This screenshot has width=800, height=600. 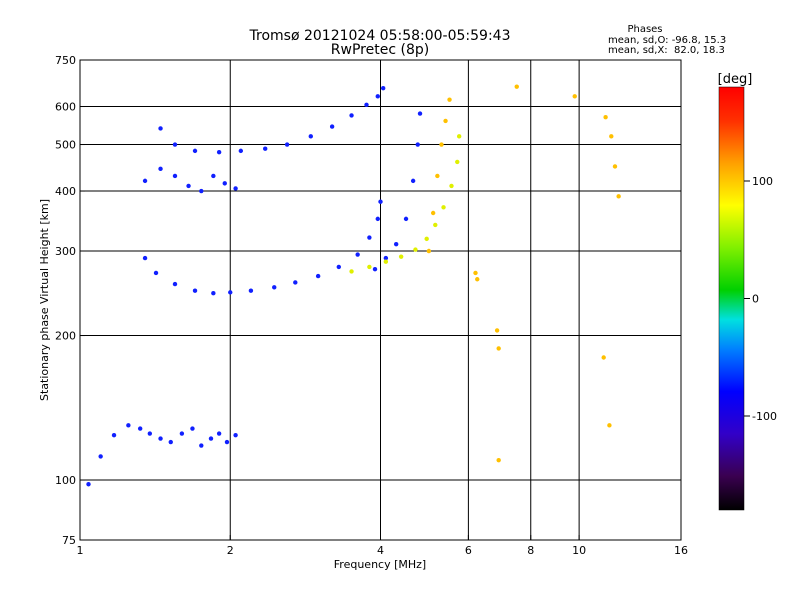 I want to click on y-tick-label: 200, so click(x=65, y=336).